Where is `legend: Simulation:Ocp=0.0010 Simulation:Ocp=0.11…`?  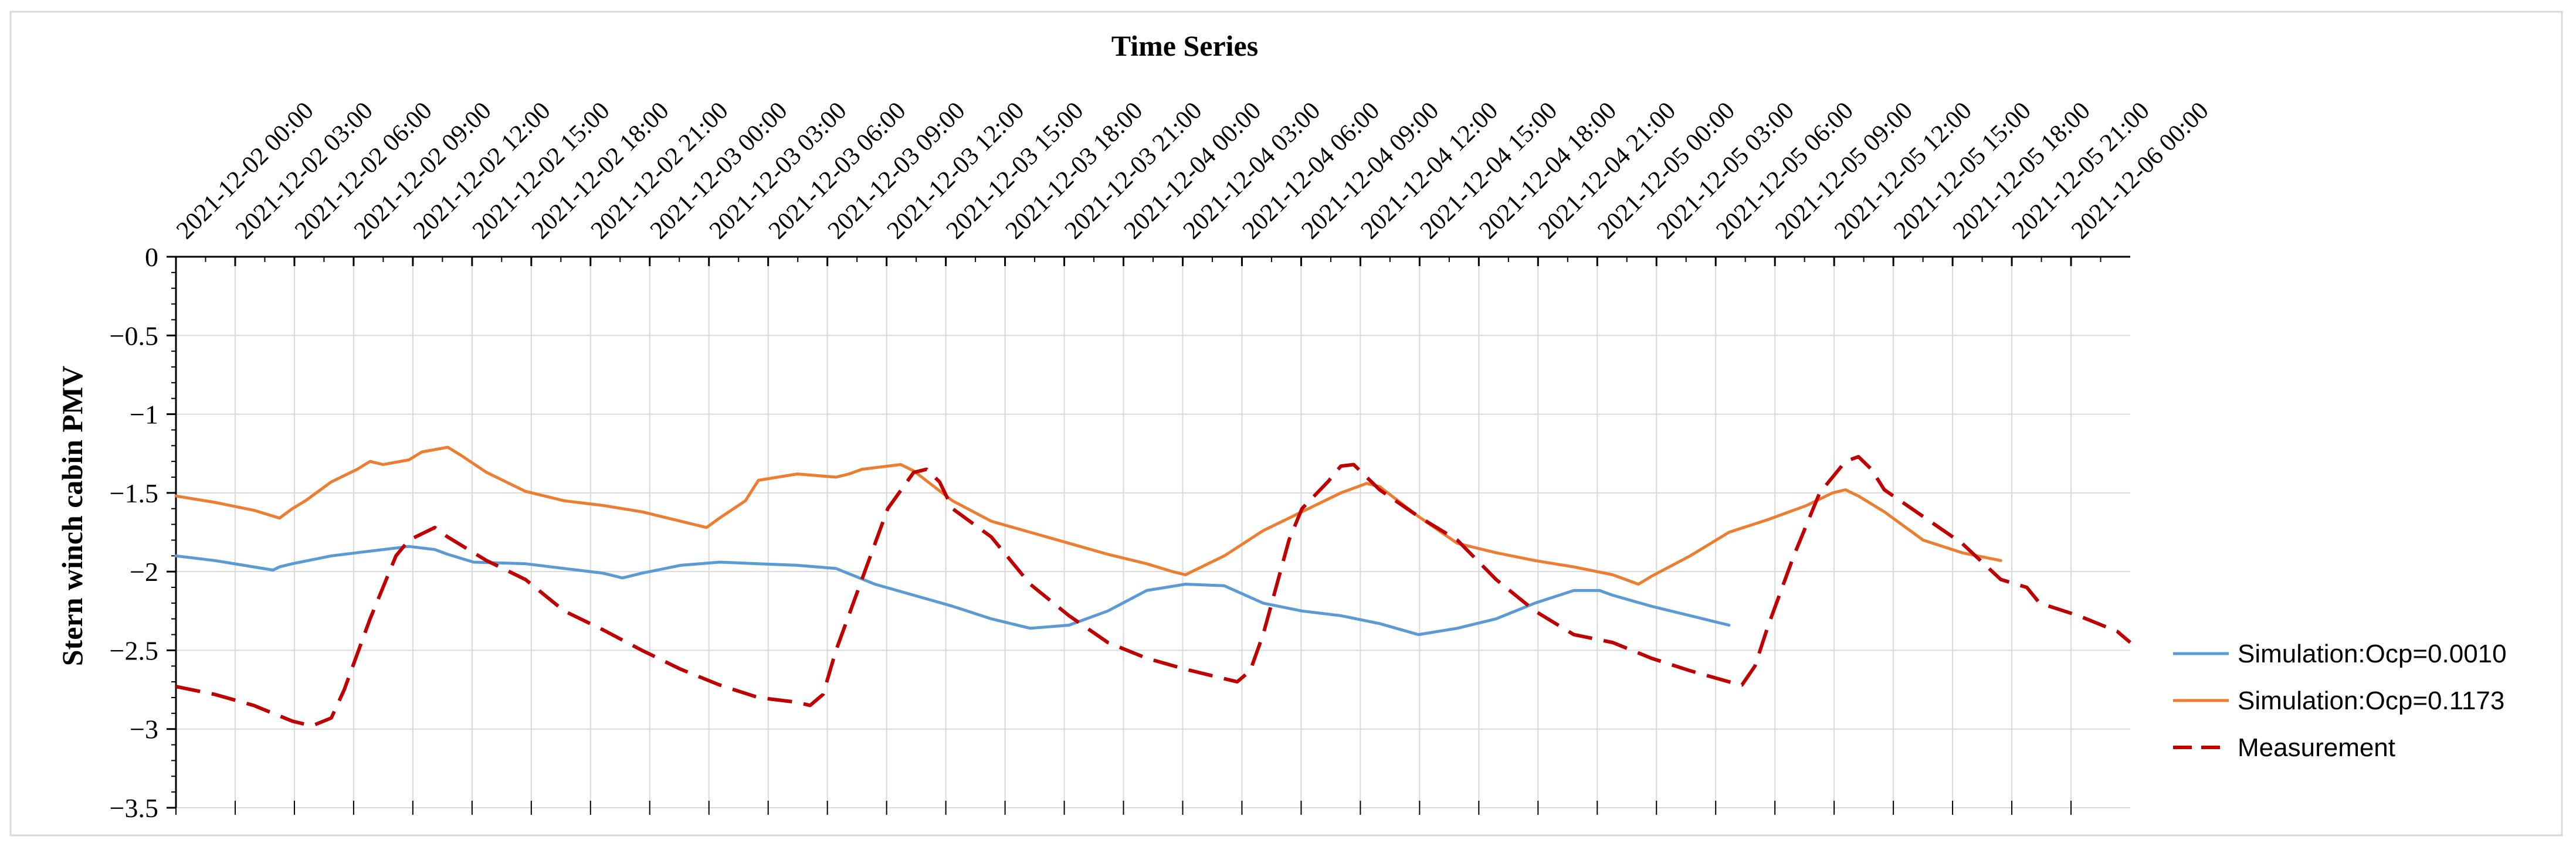
legend: Simulation:Ocp=0.0010 Simulation:Ocp=0.11… is located at coordinates (2340, 701).